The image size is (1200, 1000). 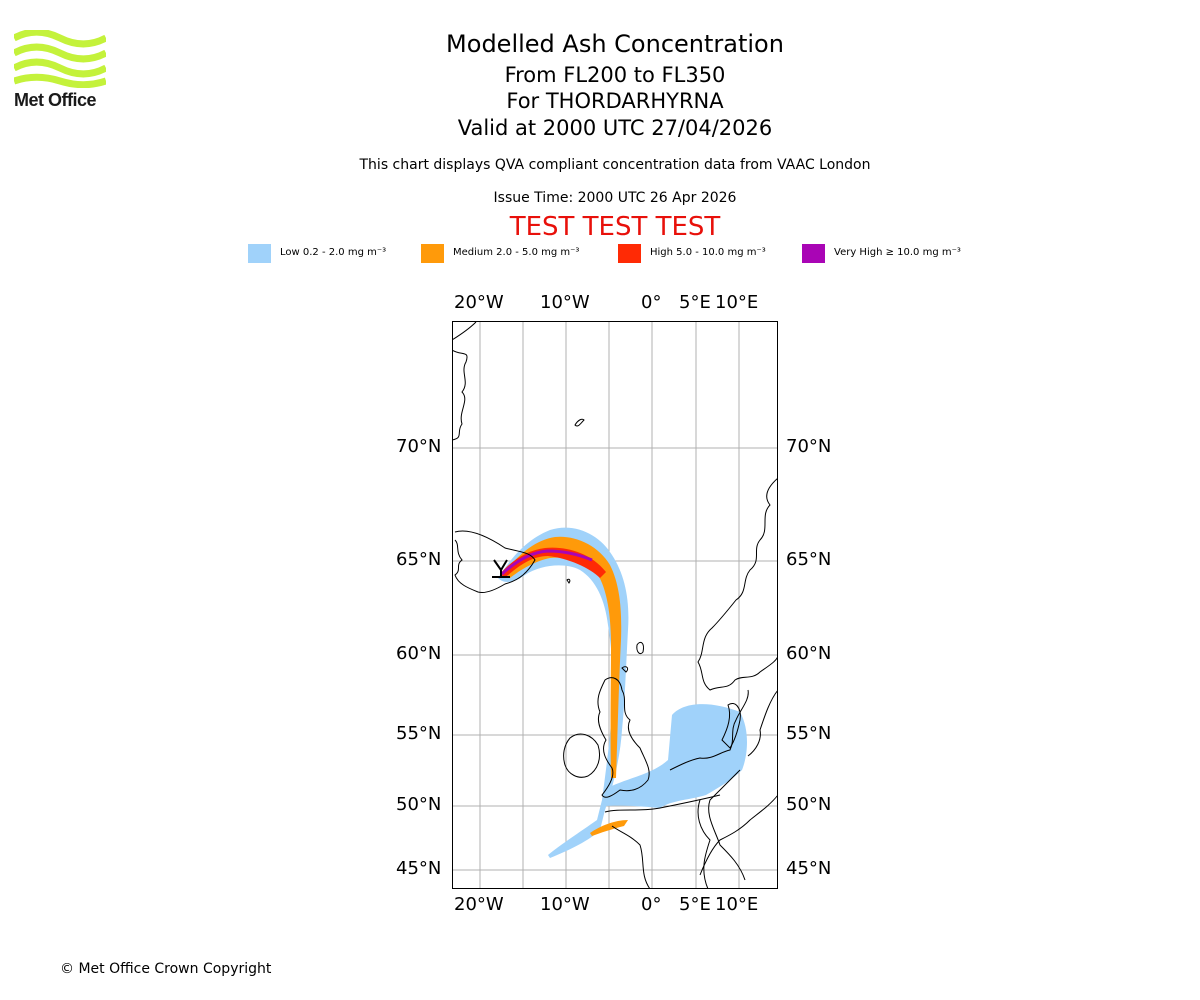 What do you see at coordinates (582, 755) in the screenshot?
I see `ireland-coast` at bounding box center [582, 755].